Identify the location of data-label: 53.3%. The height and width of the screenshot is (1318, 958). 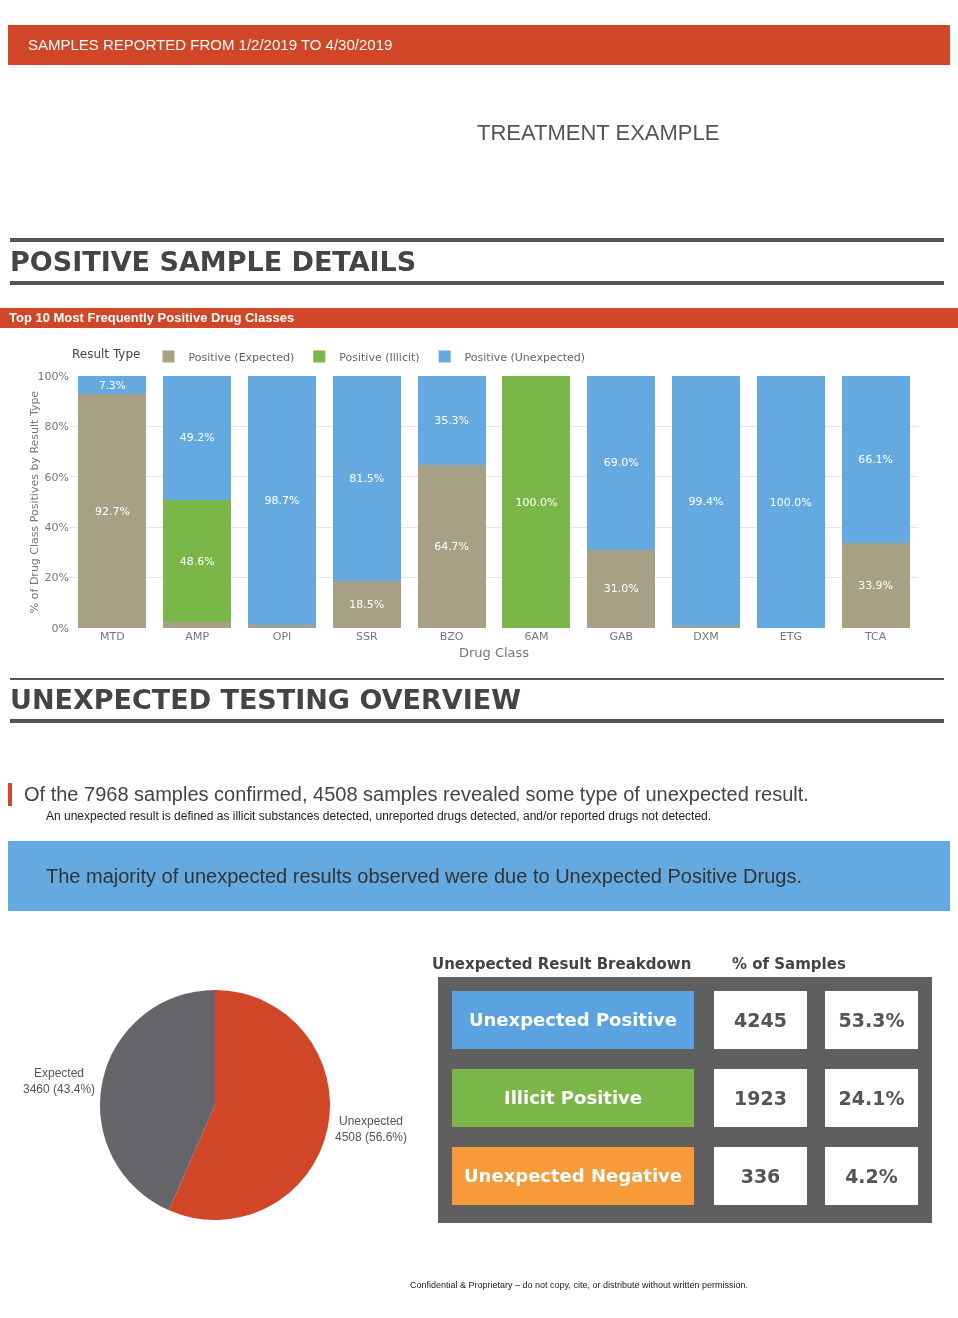
(871, 1020).